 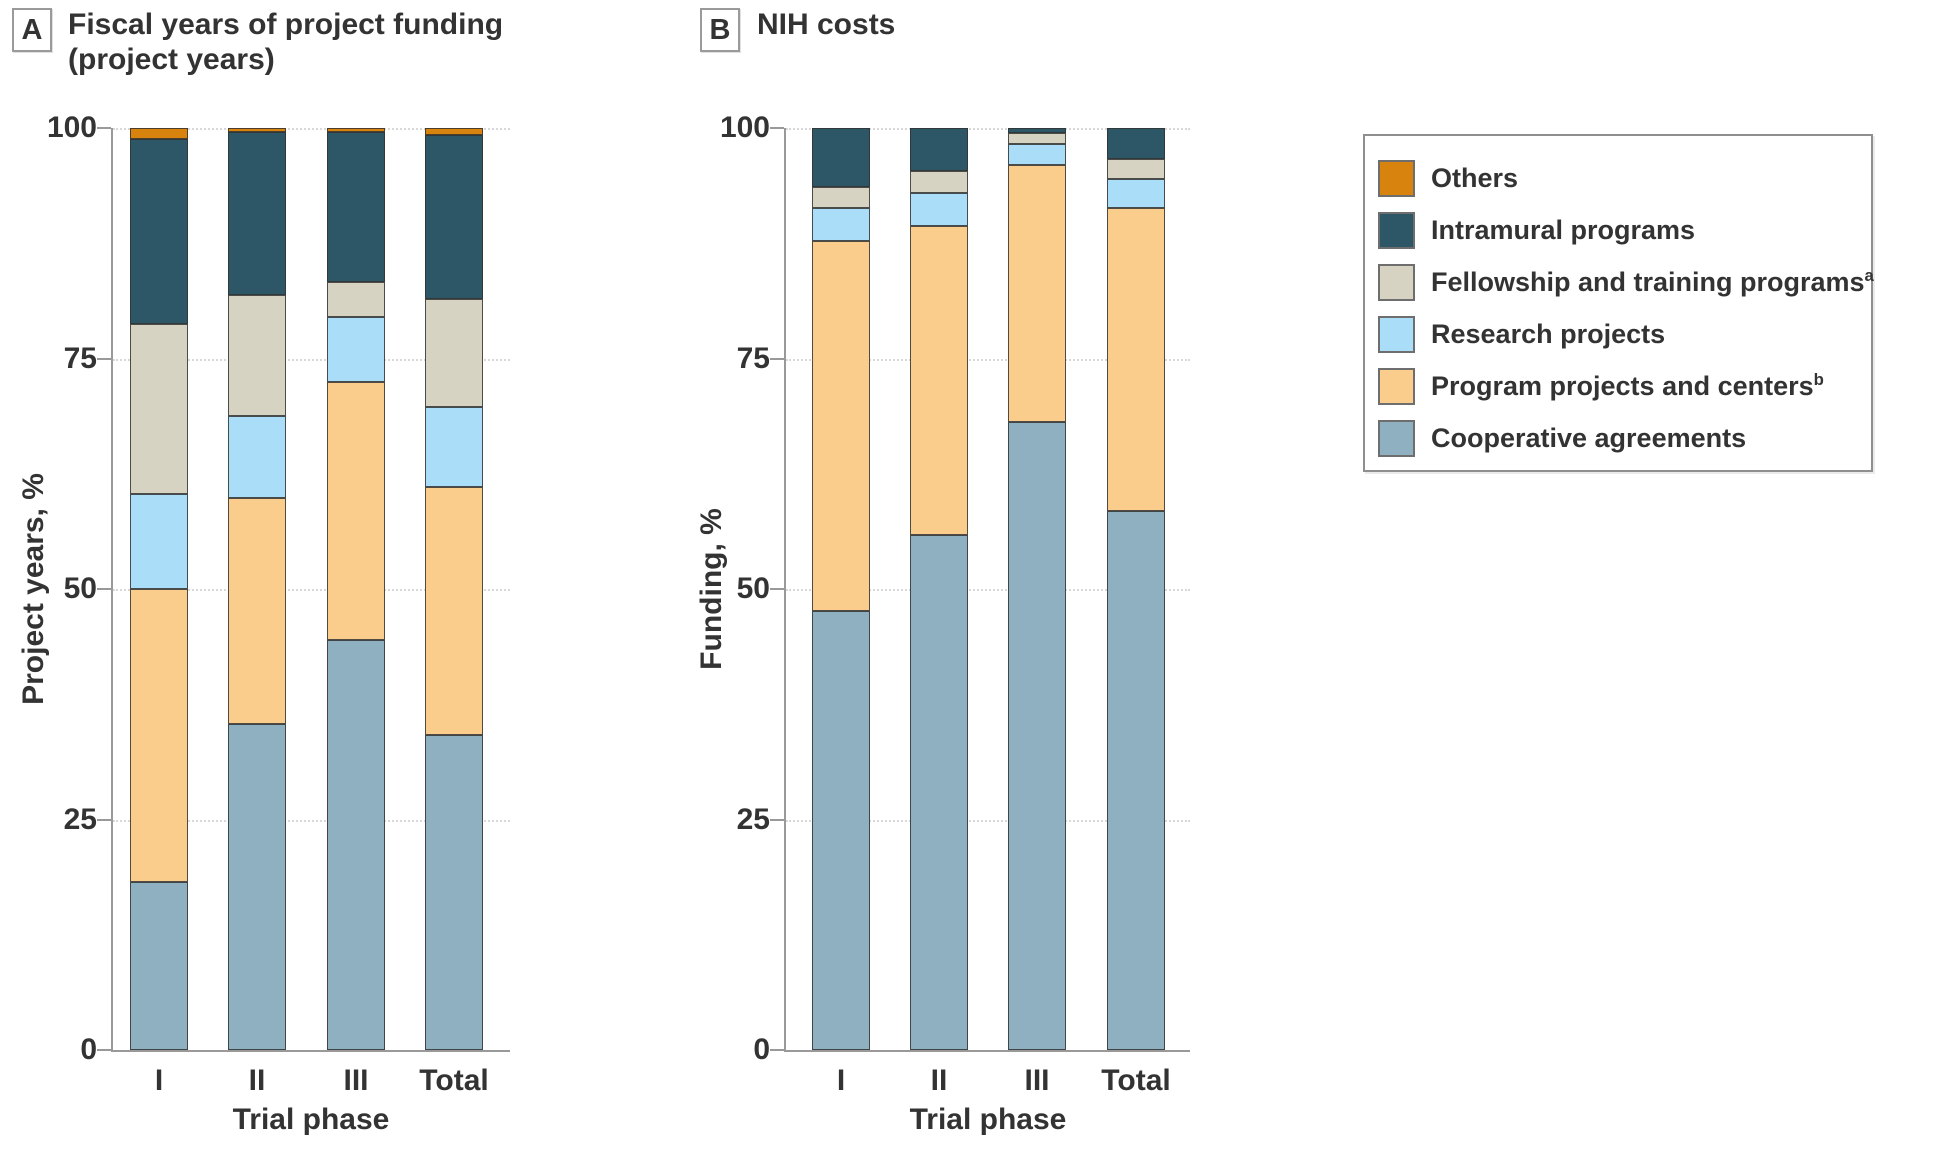 What do you see at coordinates (286, 24) in the screenshot?
I see `panel-a-title-line1: Fiscal years of project funding` at bounding box center [286, 24].